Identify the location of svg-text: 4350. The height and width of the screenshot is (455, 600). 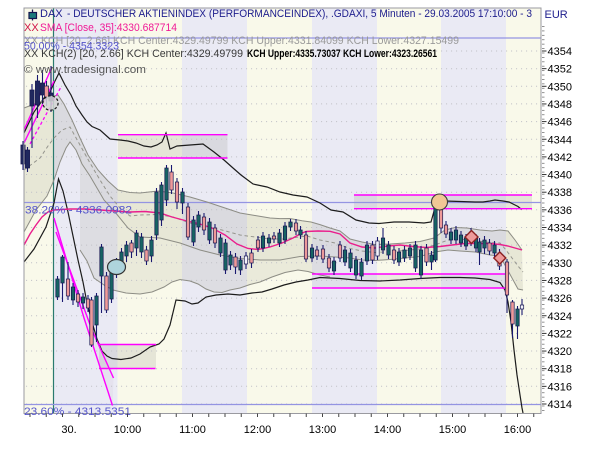
(560, 87).